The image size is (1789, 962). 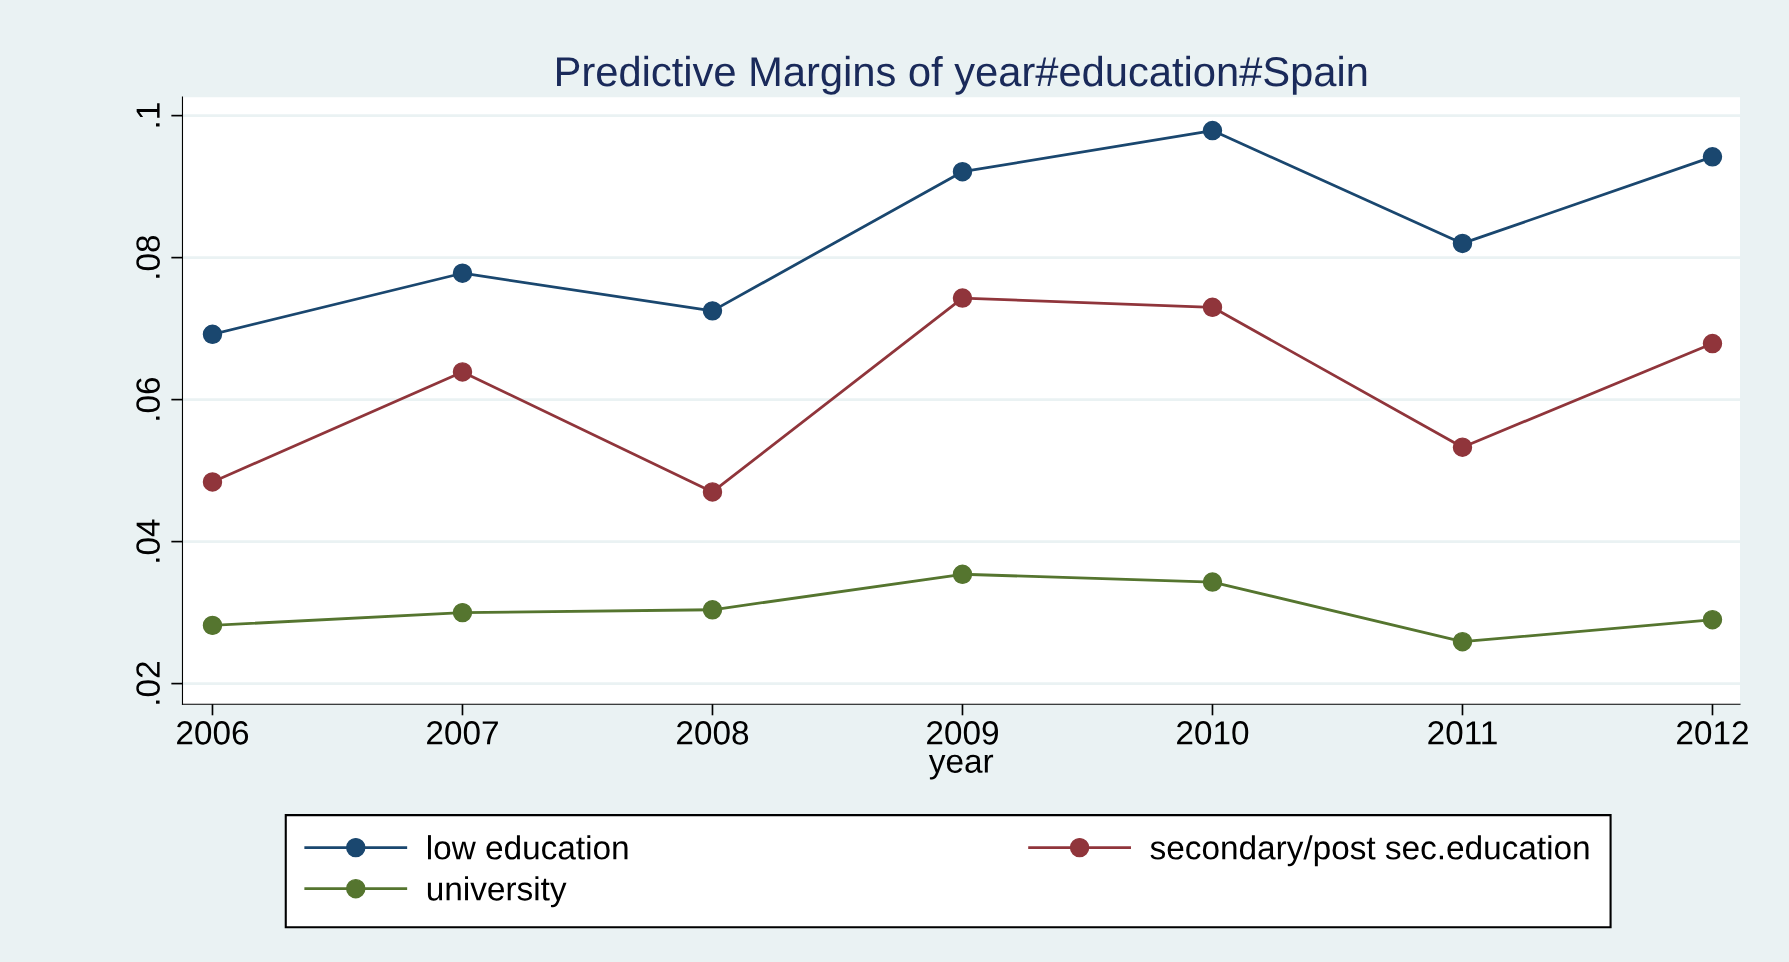 I want to click on legend-label: low education, so click(x=528, y=847).